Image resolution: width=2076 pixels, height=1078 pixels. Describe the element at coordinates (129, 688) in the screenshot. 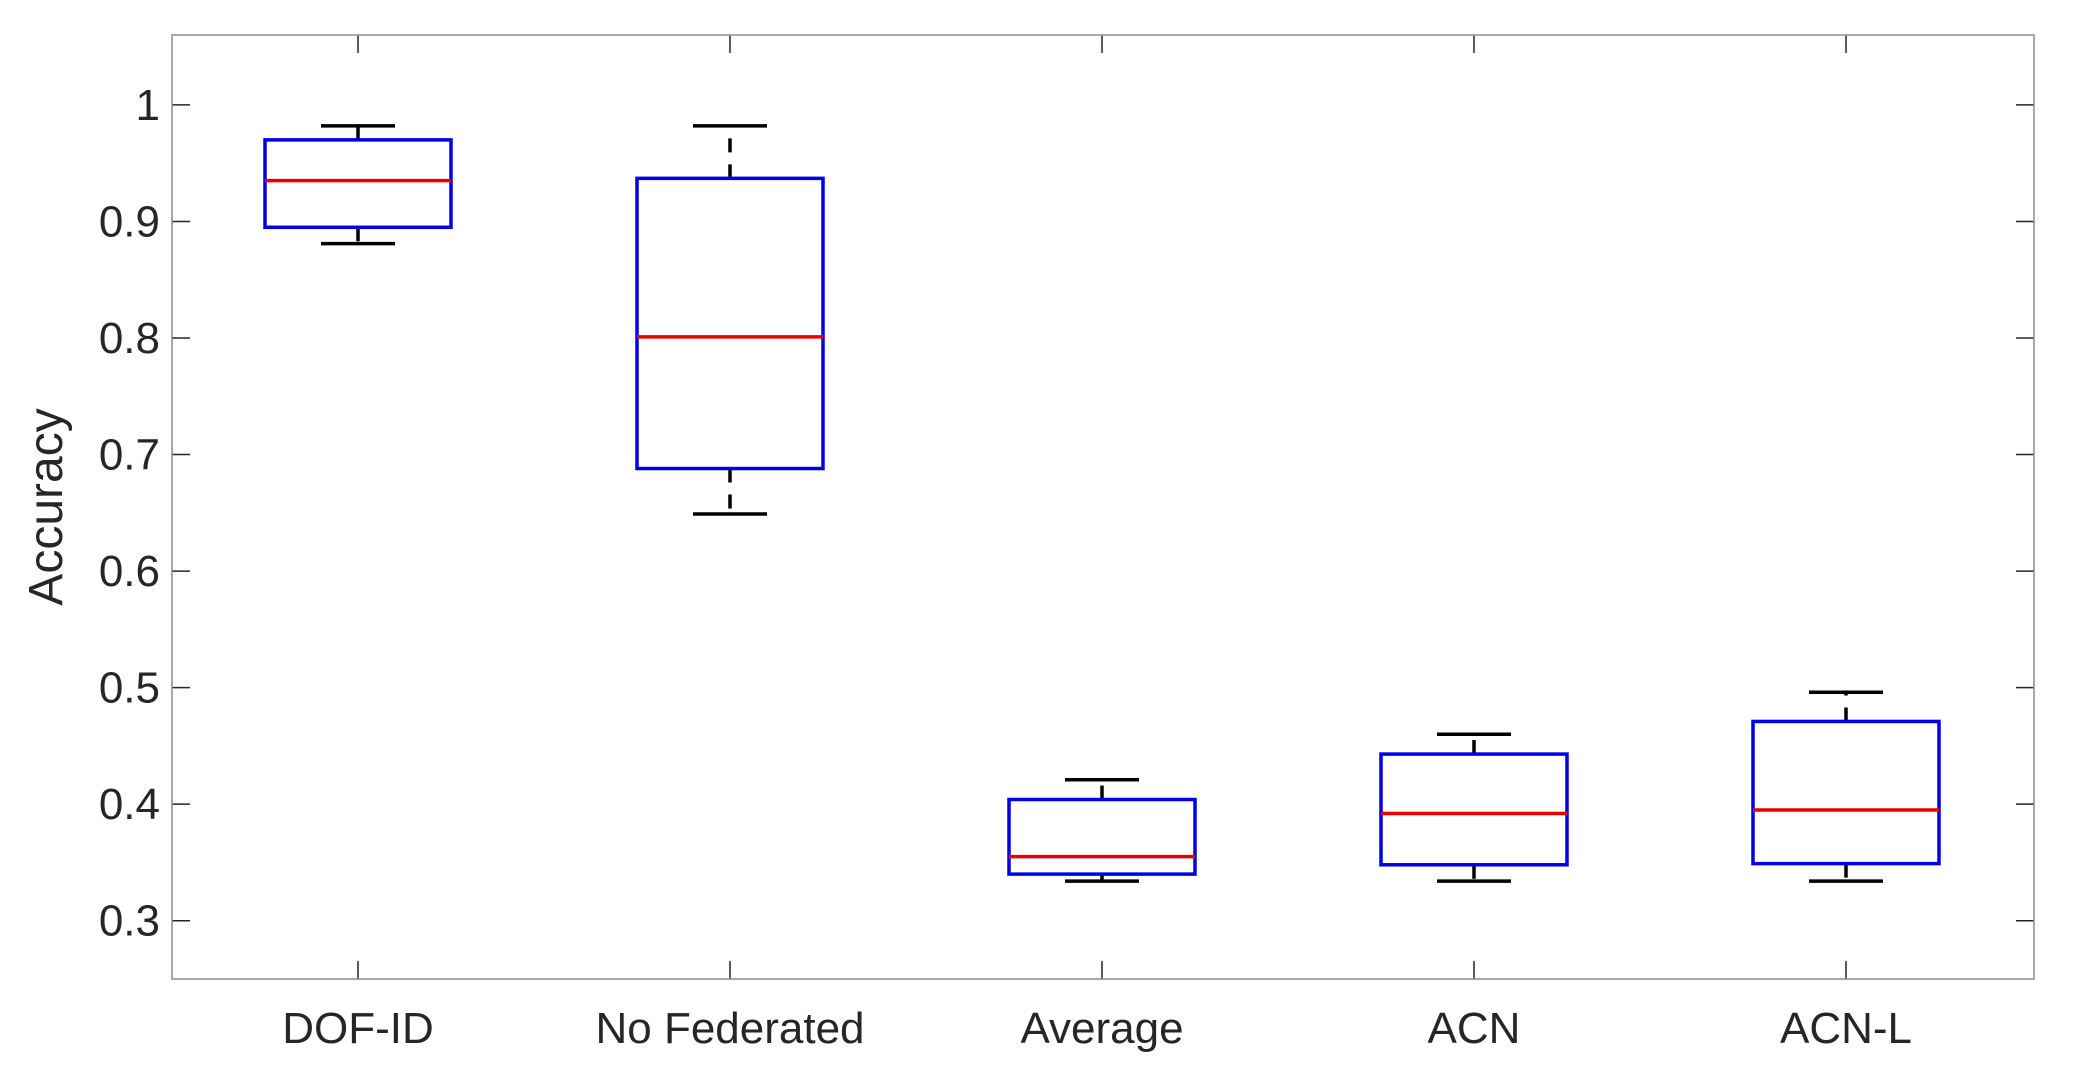

I see `y-tick-label: 0.5` at that location.